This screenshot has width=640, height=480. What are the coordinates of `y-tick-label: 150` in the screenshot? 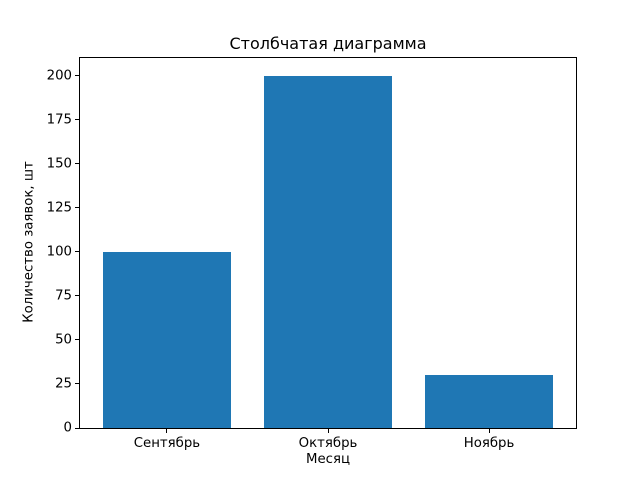 It's located at (59, 164).